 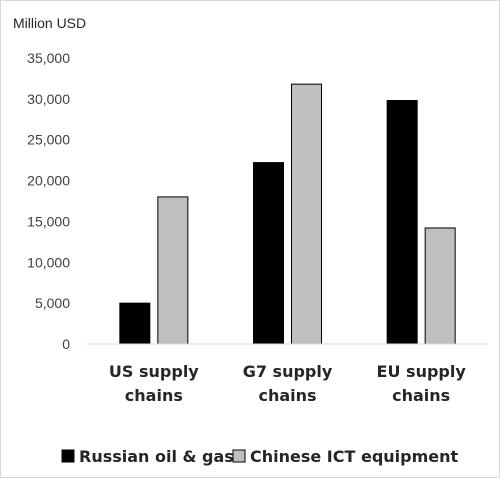 I want to click on y-tick-label: 5,000, so click(x=52, y=303).